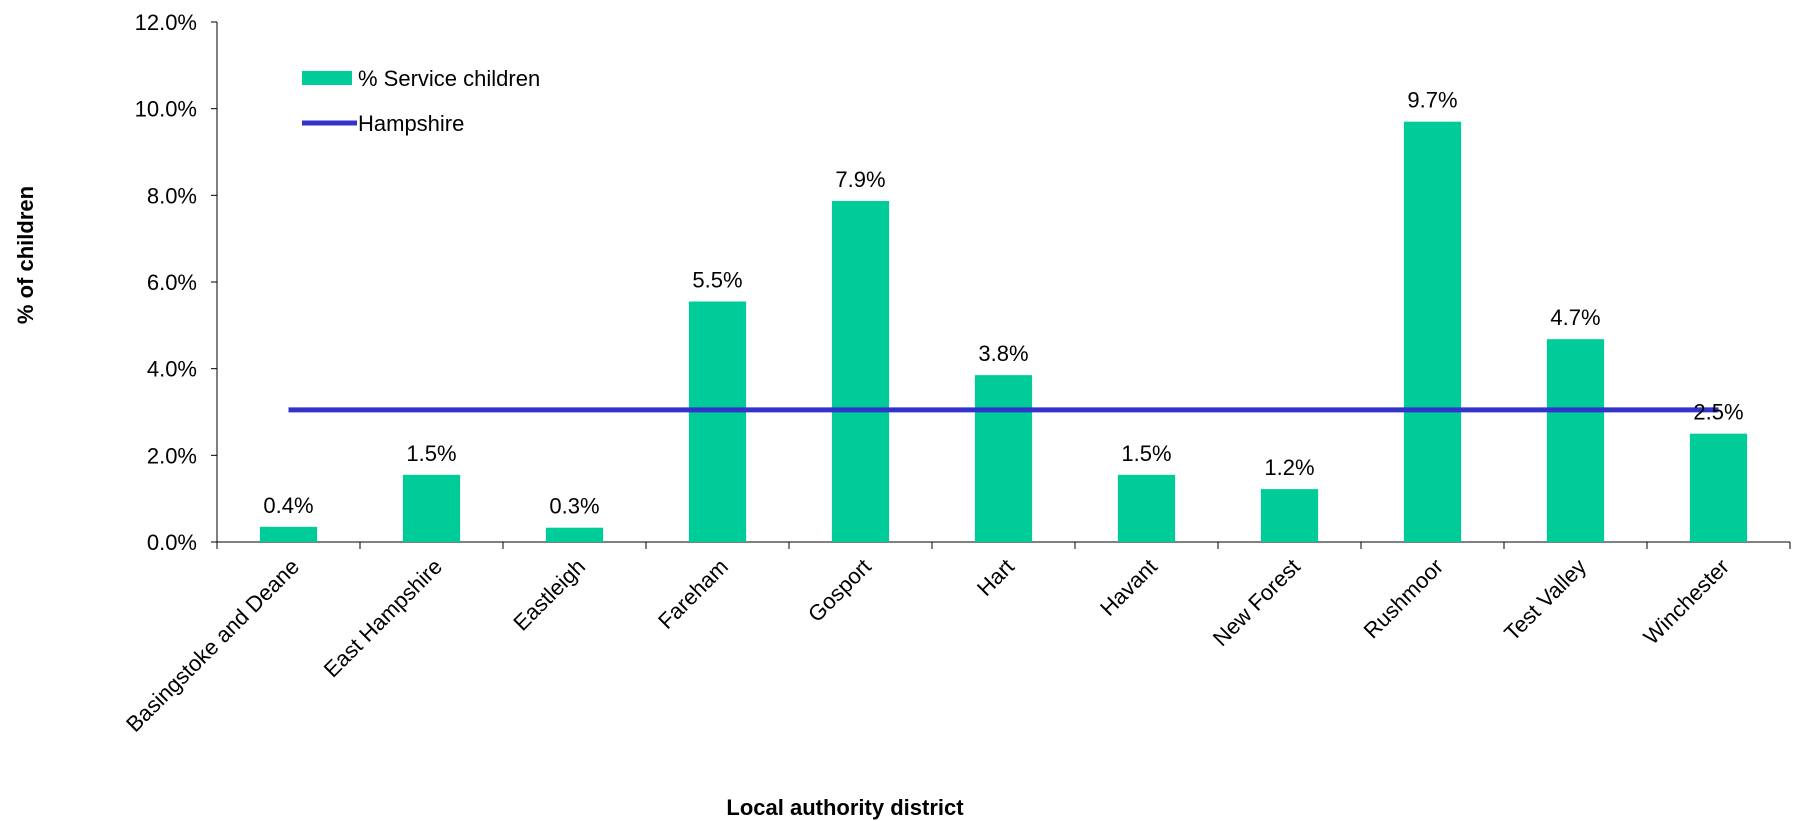 The height and width of the screenshot is (821, 1801). What do you see at coordinates (421, 101) in the screenshot?
I see `legend: % Service children Hampshire` at bounding box center [421, 101].